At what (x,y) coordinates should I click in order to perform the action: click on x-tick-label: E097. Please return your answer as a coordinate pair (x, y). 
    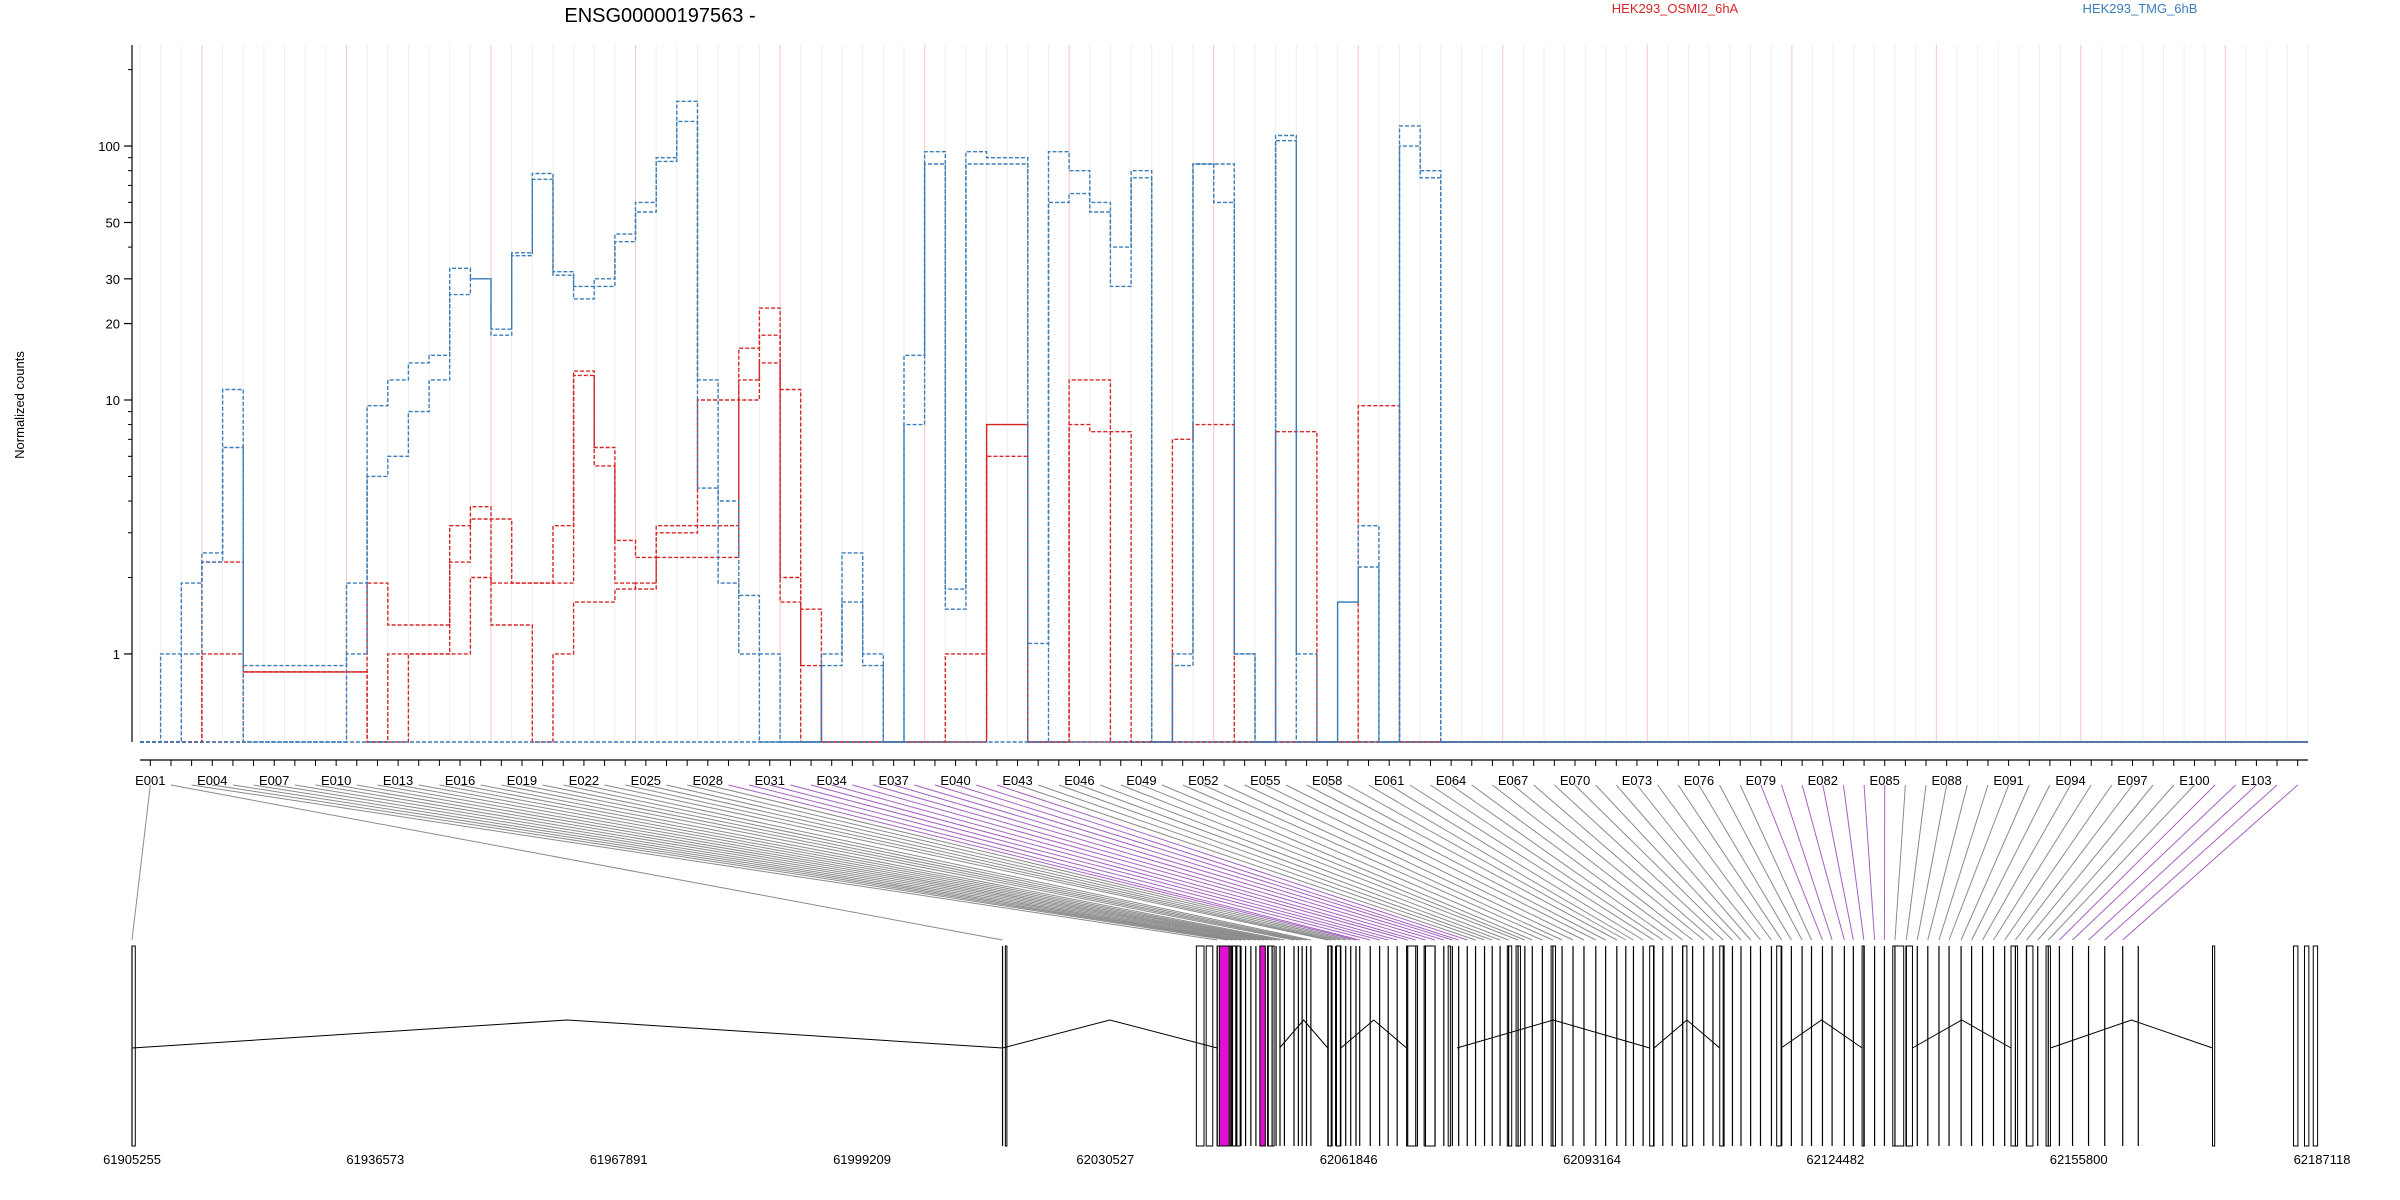
    Looking at the image, I should click on (2132, 780).